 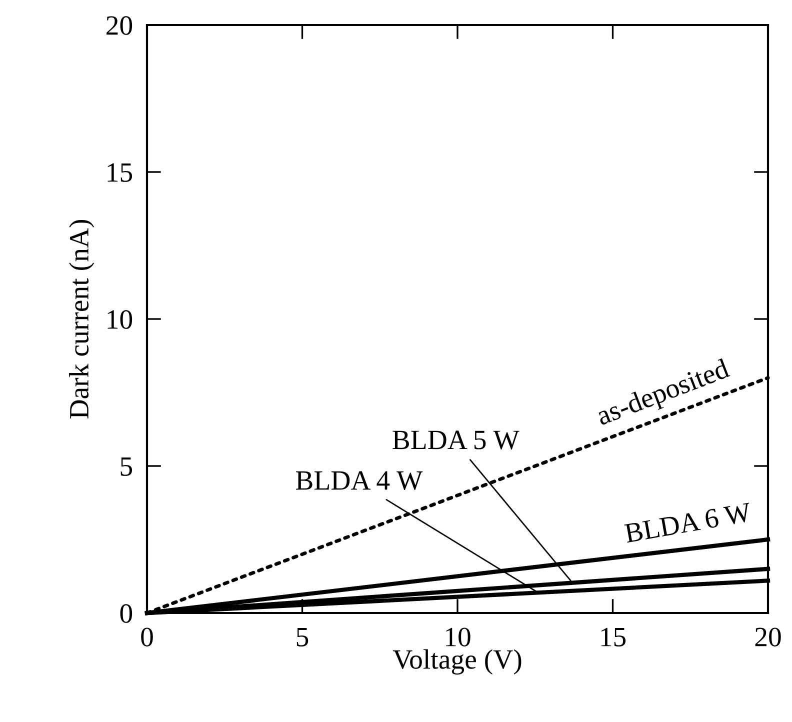 What do you see at coordinates (359, 480) in the screenshot?
I see `annotation: BLDA 4 W` at bounding box center [359, 480].